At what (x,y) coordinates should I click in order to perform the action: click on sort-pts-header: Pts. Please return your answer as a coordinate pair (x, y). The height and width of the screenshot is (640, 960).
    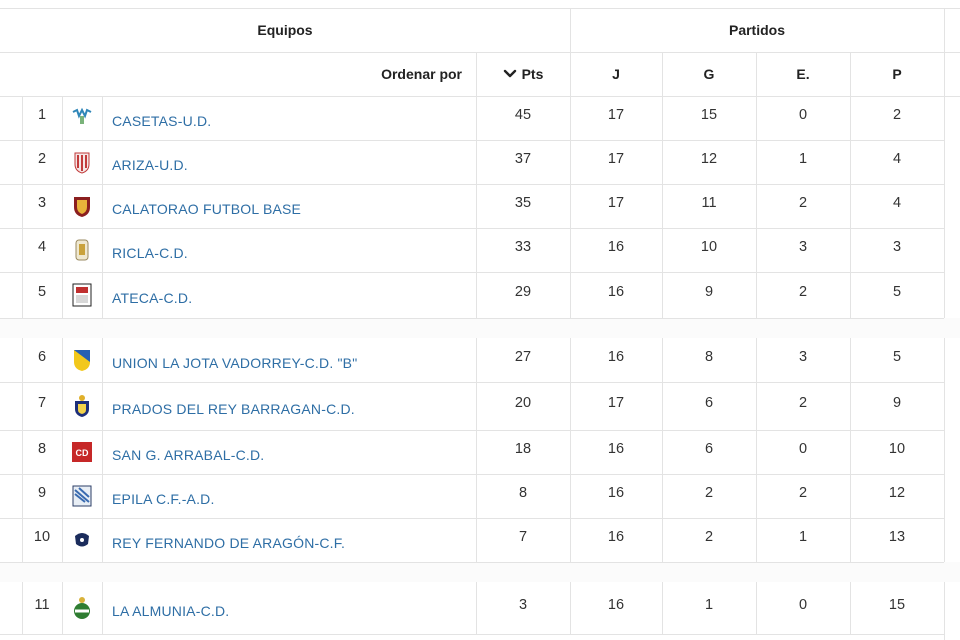
    Looking at the image, I should click on (523, 74).